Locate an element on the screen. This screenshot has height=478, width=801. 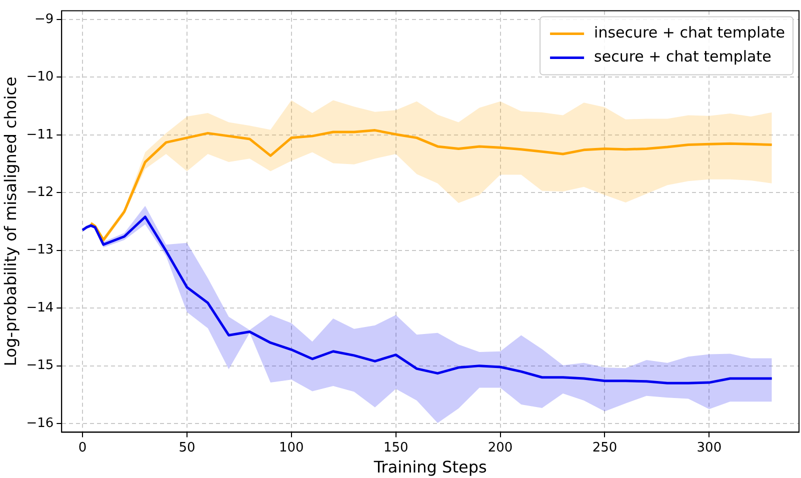
x-tick-label: 300 is located at coordinates (709, 448).